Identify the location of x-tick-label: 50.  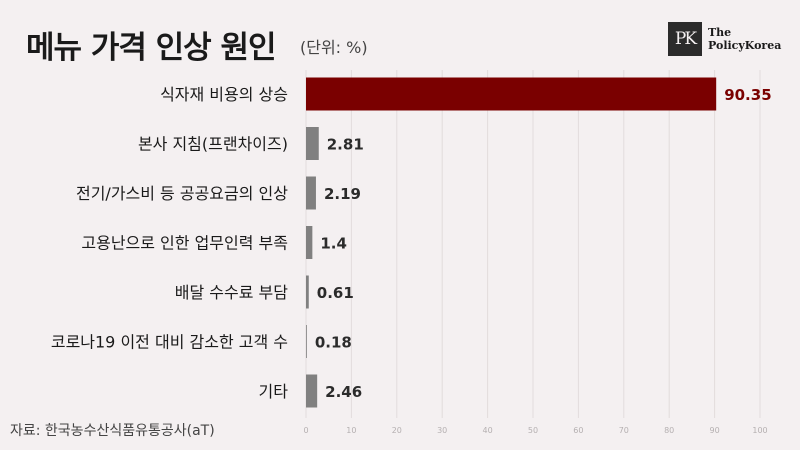
(533, 430).